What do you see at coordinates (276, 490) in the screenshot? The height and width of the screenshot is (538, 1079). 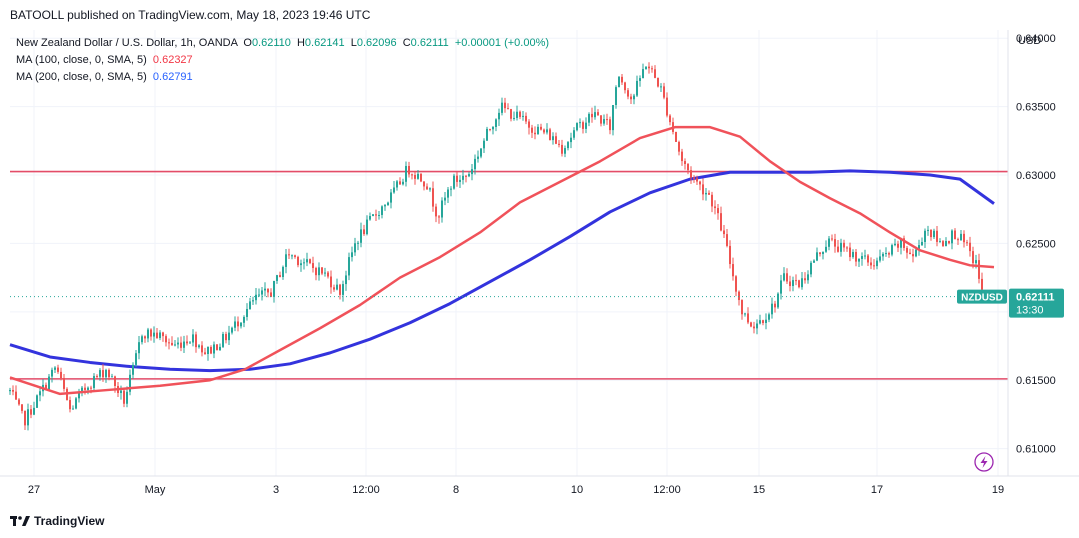 I see `time-tick-label: 3` at bounding box center [276, 490].